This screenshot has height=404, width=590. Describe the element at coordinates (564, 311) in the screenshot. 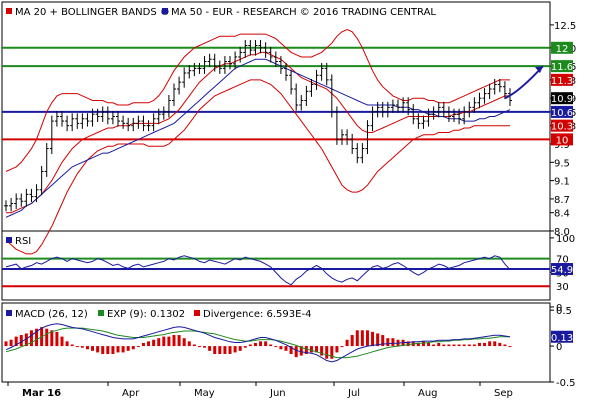

I see `macd-y-tick-label: 0.5` at that location.